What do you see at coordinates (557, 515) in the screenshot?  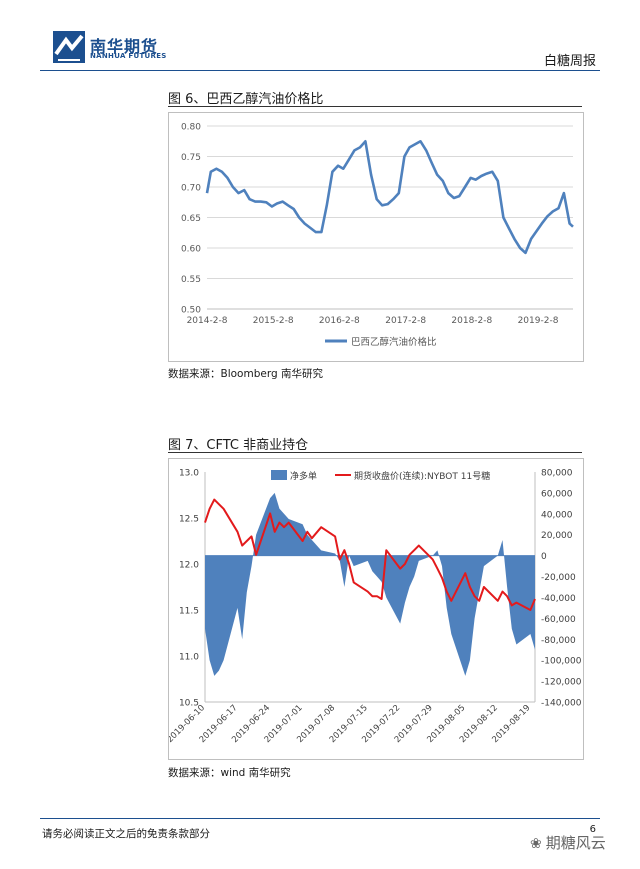 I see `y-right-tick-label: 40,000` at bounding box center [557, 515].